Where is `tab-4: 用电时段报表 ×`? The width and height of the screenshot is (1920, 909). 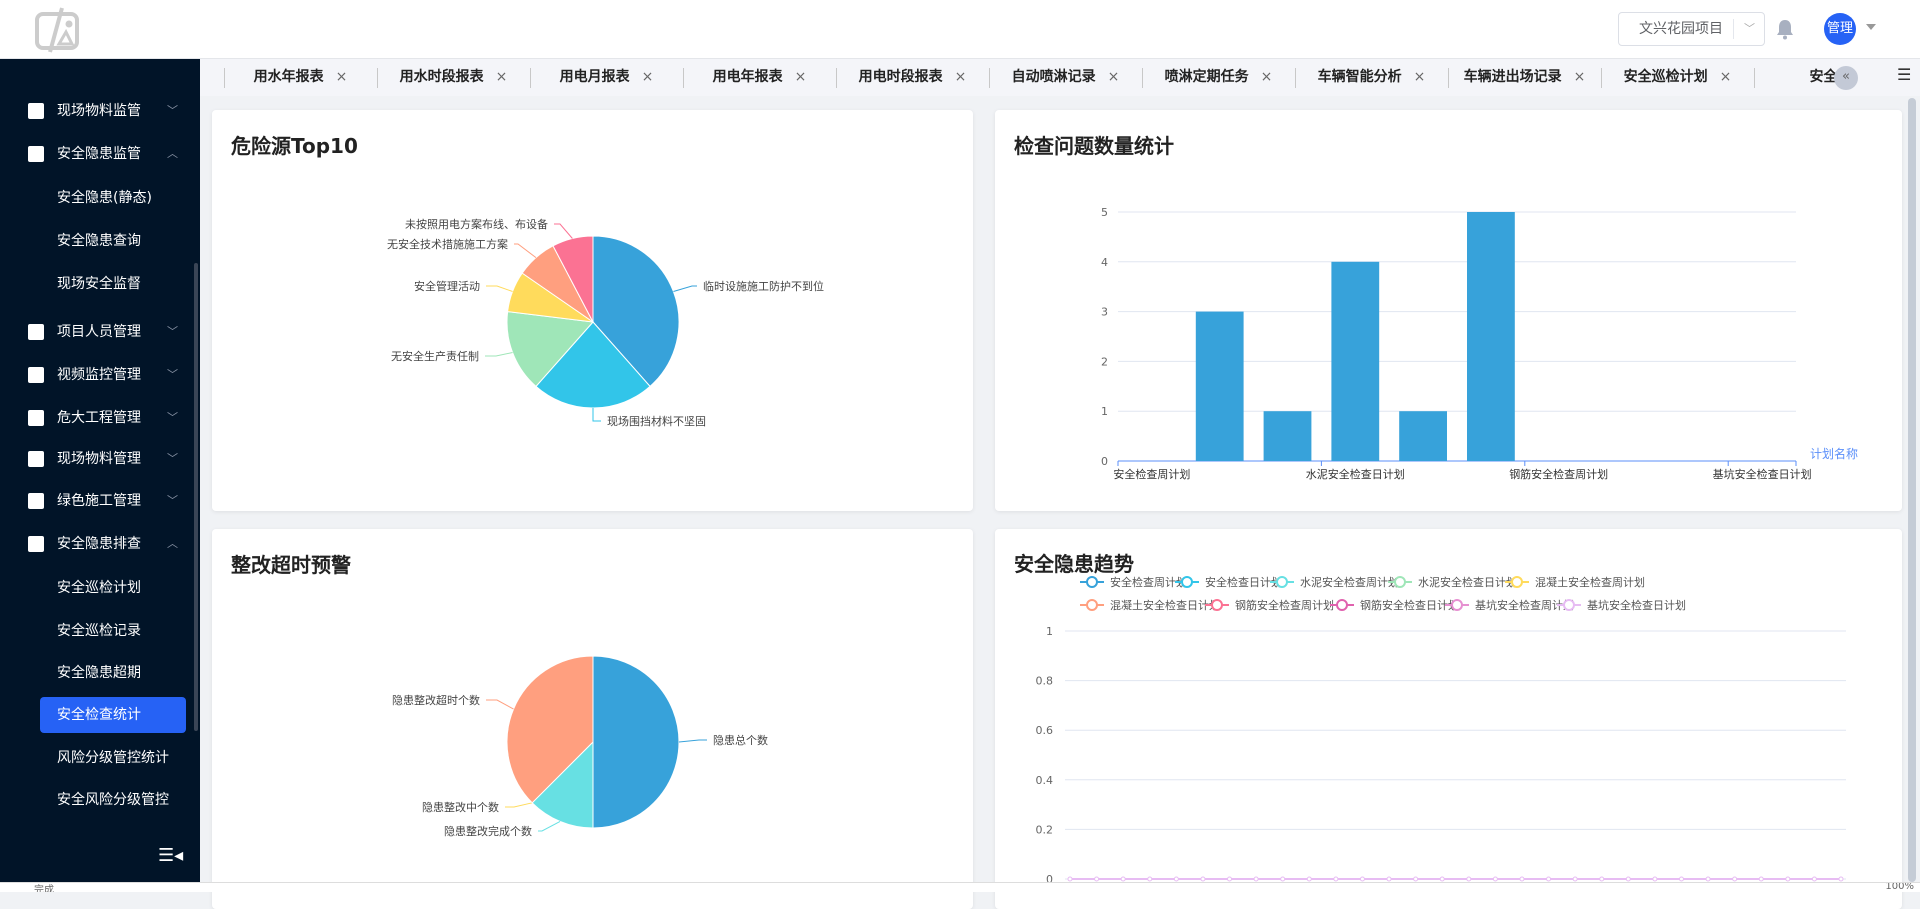 tab-4: 用电时段报表 × is located at coordinates (912, 77).